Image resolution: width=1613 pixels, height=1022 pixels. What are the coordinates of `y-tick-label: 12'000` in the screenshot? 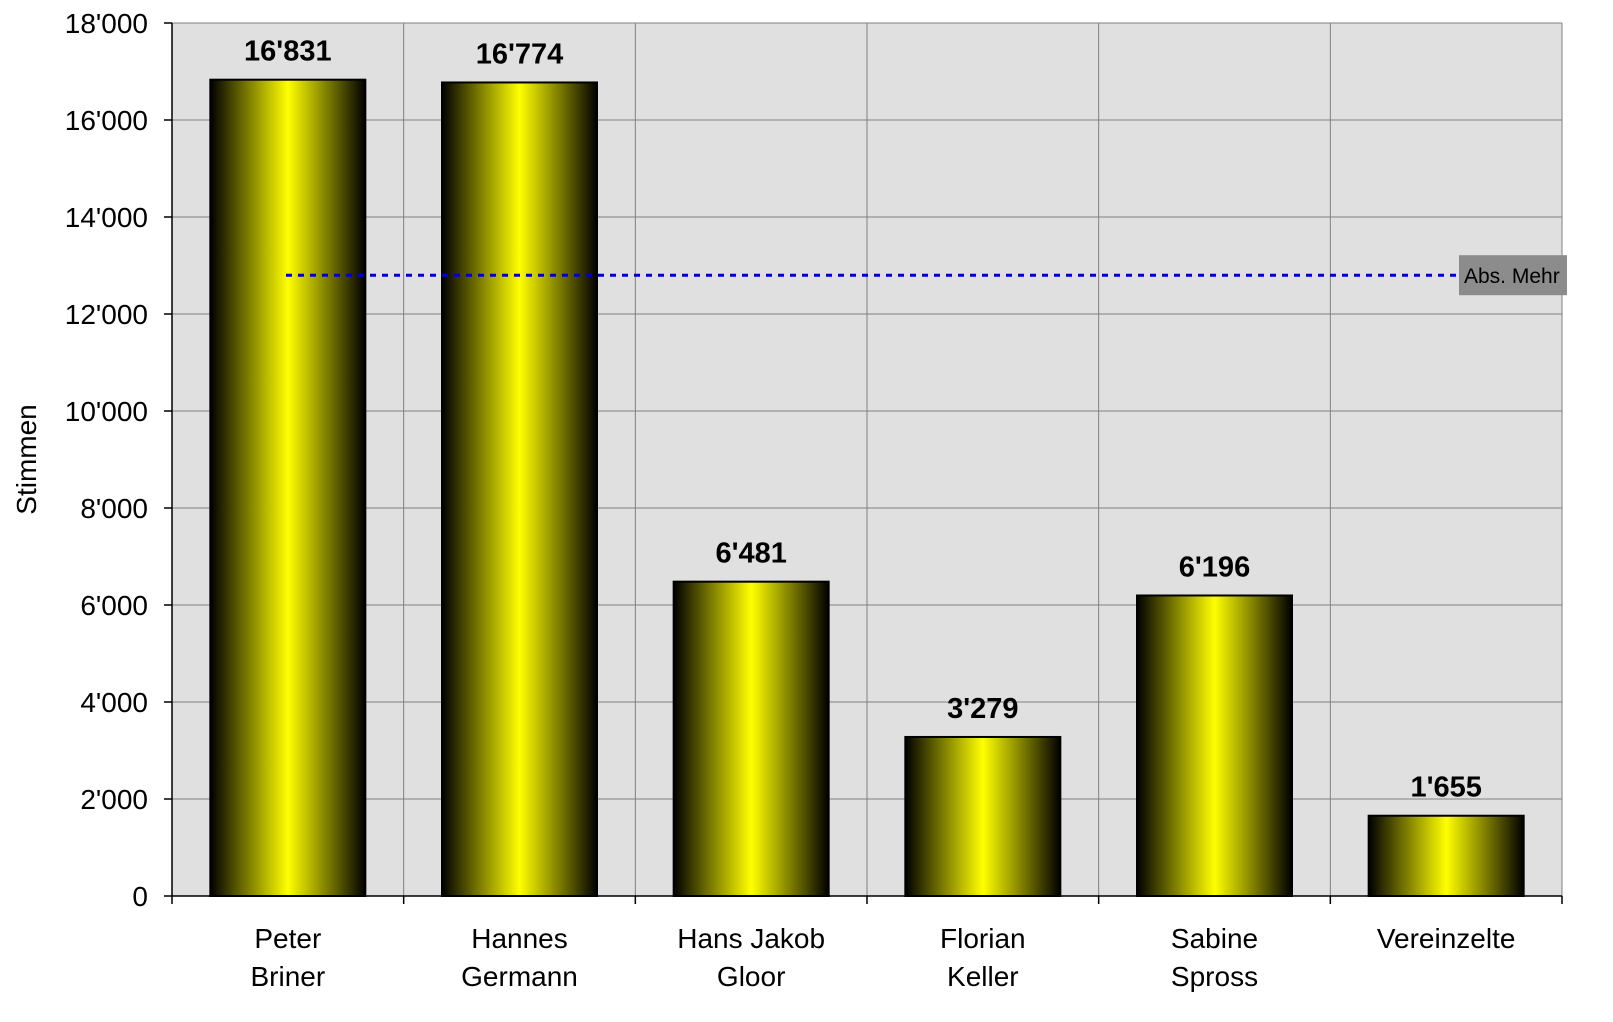 It's located at (106, 314).